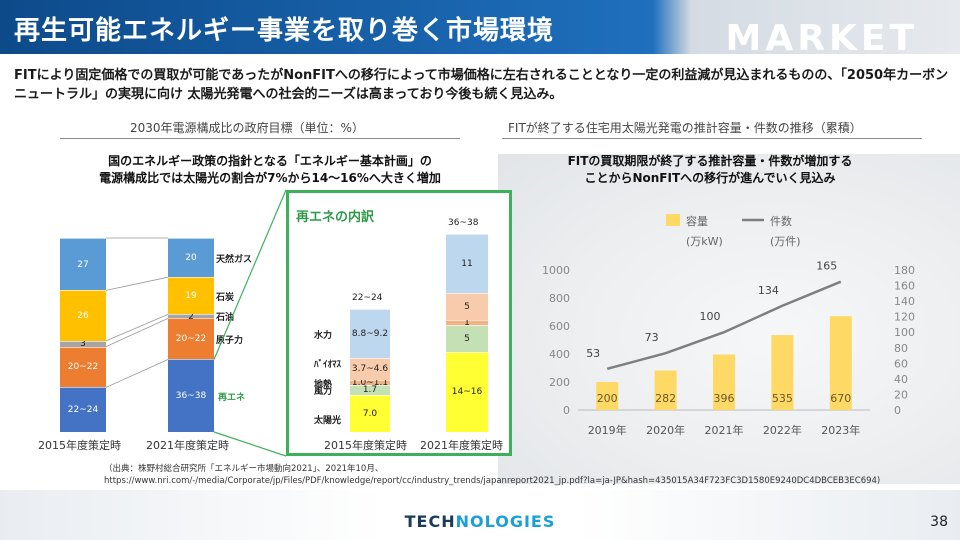  Describe the element at coordinates (225, 318) in the screenshot. I see `mix-series-label: 石油` at that location.